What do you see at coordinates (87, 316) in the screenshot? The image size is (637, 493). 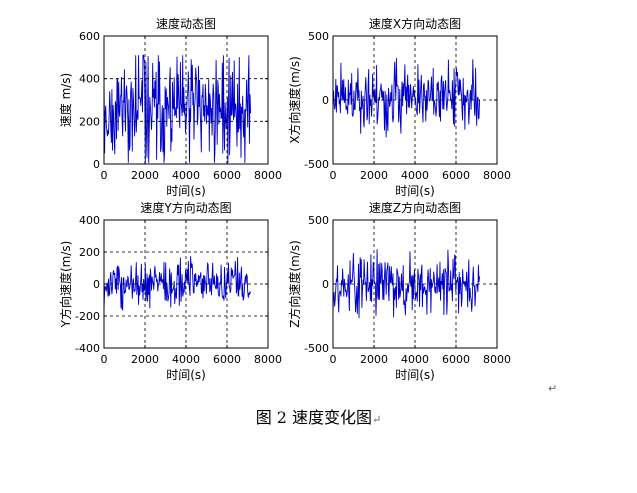 I see `y-tick-label: -200` at bounding box center [87, 316].